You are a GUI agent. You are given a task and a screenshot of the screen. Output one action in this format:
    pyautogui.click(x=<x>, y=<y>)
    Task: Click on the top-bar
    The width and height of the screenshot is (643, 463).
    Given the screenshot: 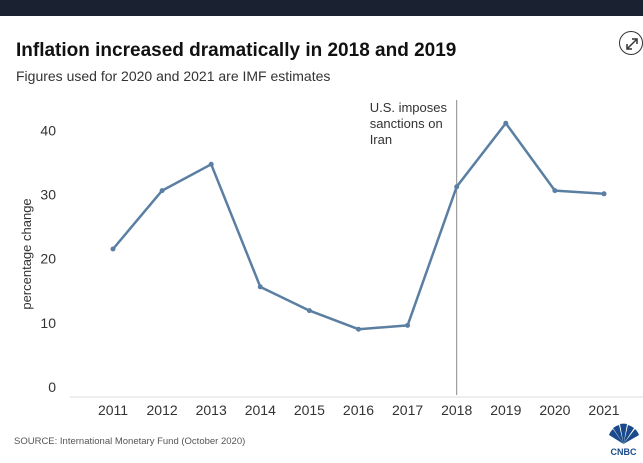 What is the action you would take?
    pyautogui.click(x=321, y=8)
    